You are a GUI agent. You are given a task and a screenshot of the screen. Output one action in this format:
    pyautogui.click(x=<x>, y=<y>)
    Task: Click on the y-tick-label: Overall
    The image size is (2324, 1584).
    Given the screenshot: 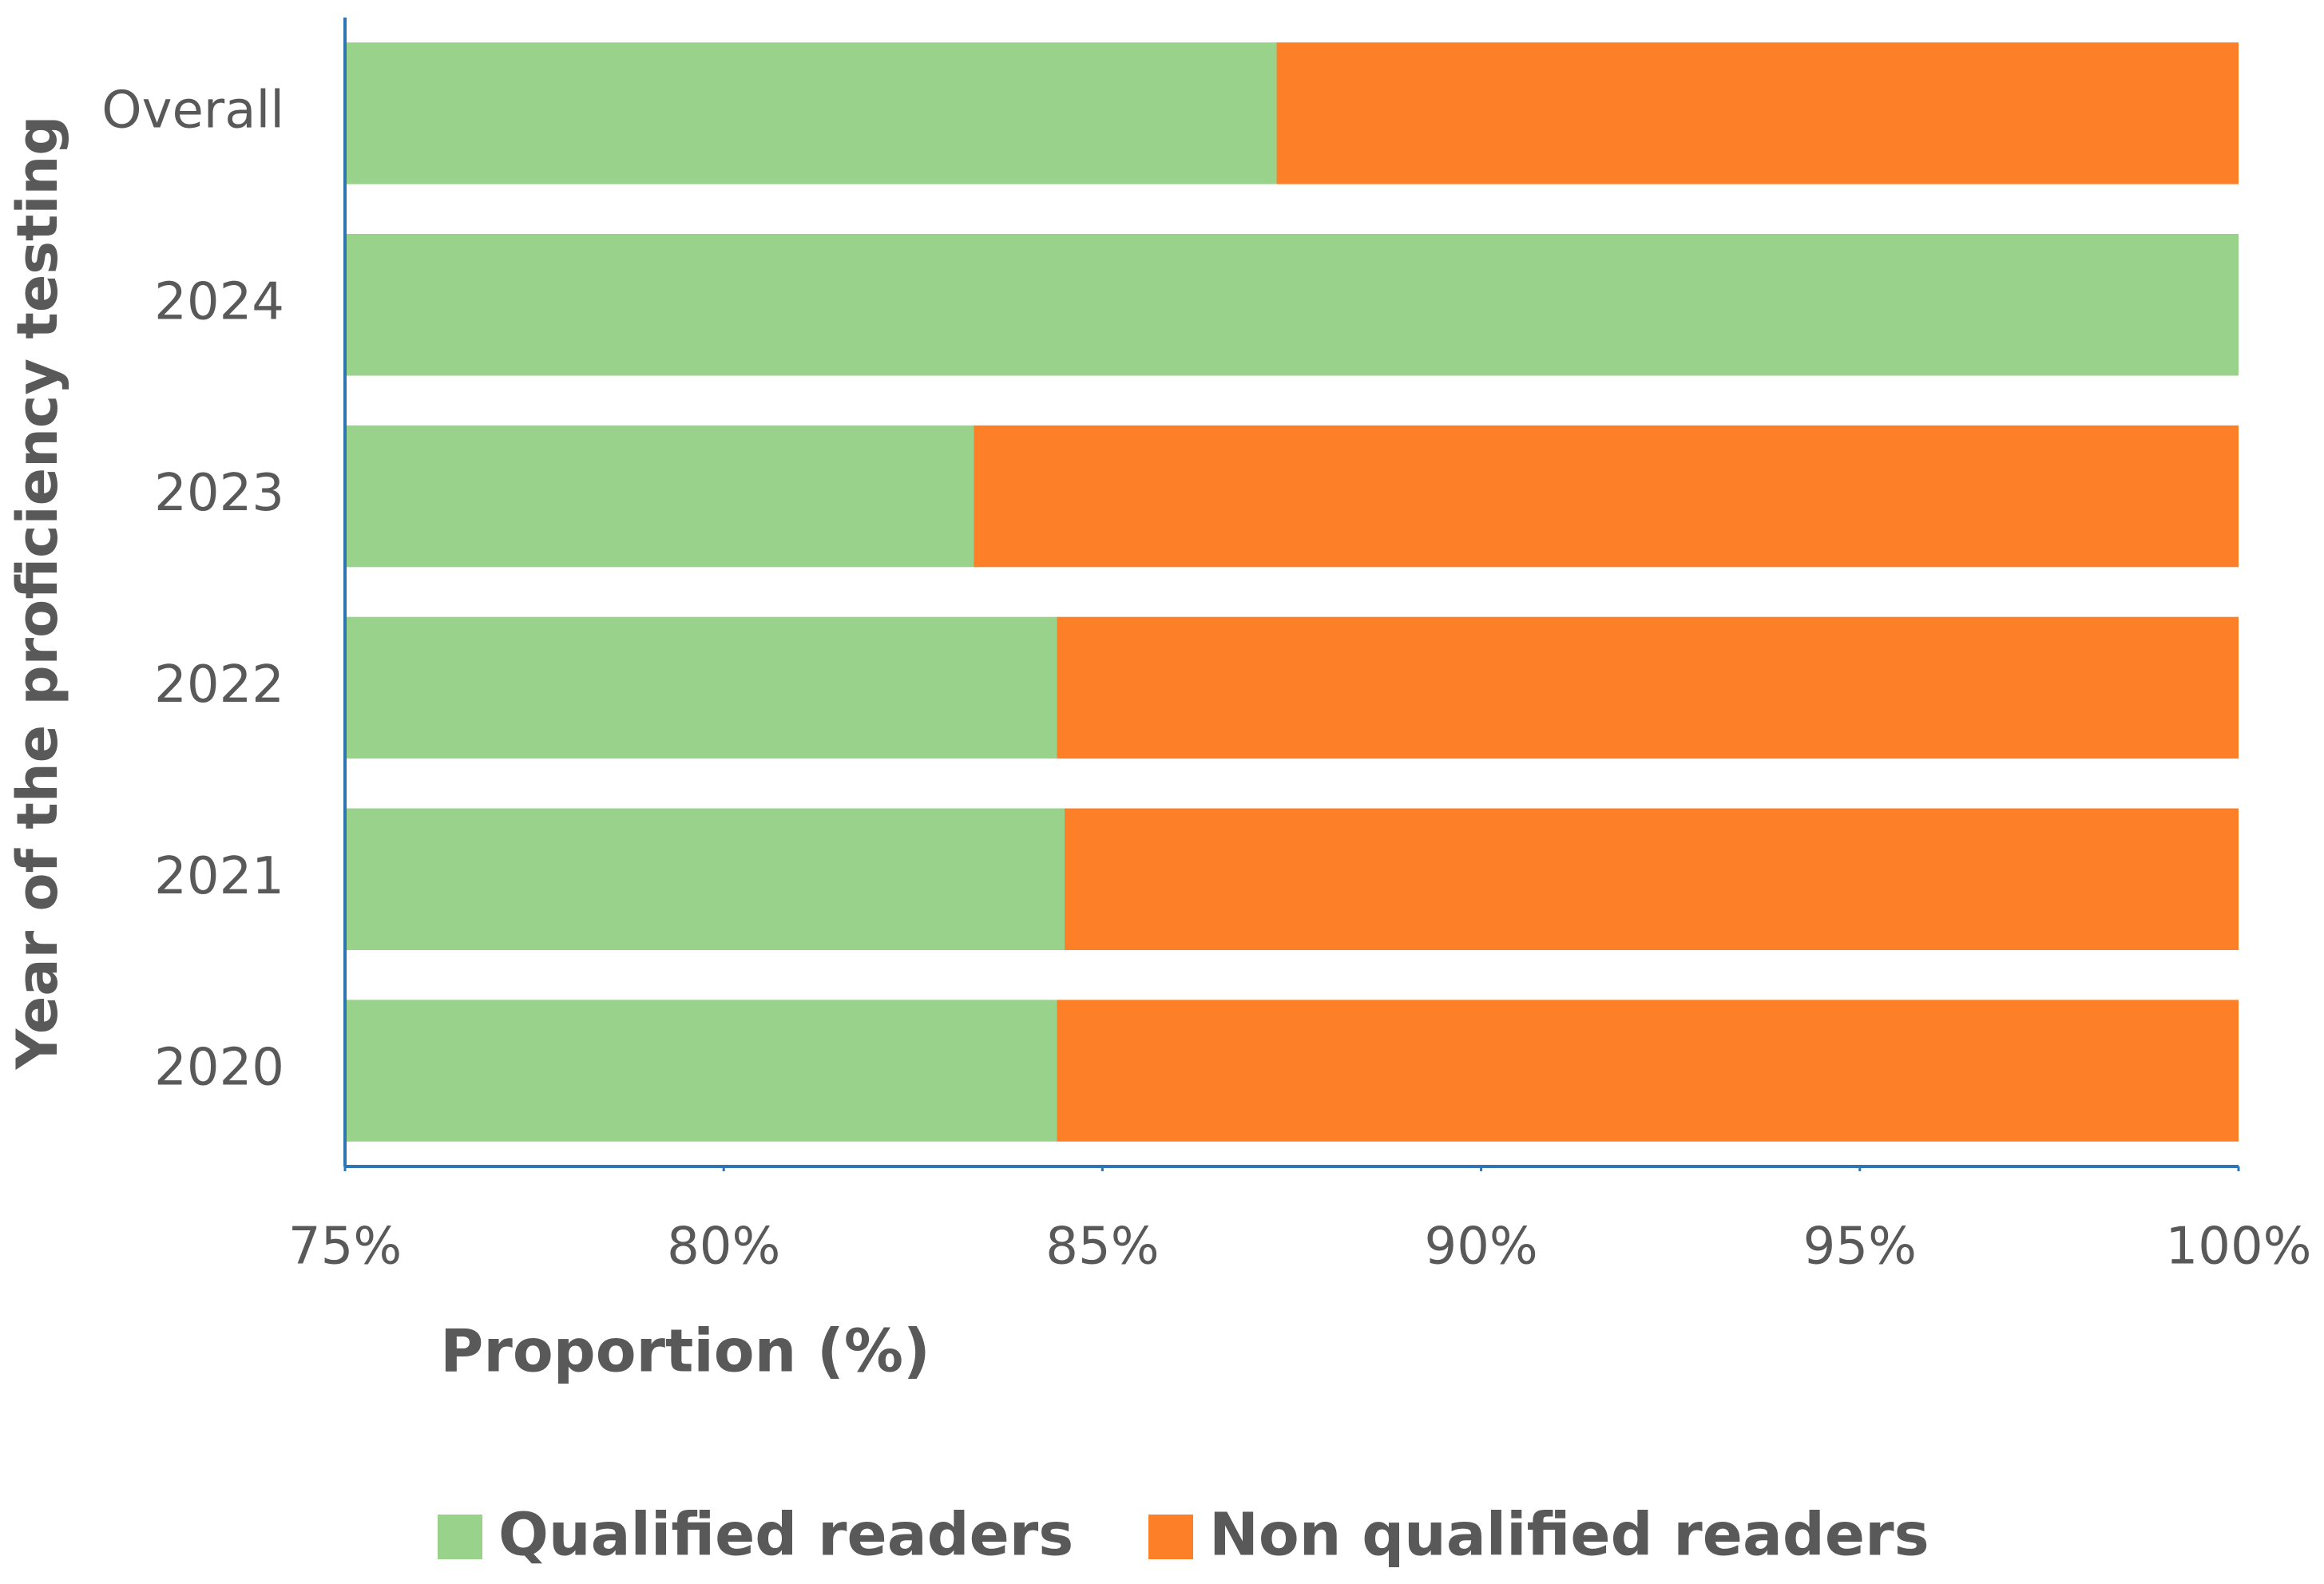 What is the action you would take?
    pyautogui.click(x=192, y=110)
    